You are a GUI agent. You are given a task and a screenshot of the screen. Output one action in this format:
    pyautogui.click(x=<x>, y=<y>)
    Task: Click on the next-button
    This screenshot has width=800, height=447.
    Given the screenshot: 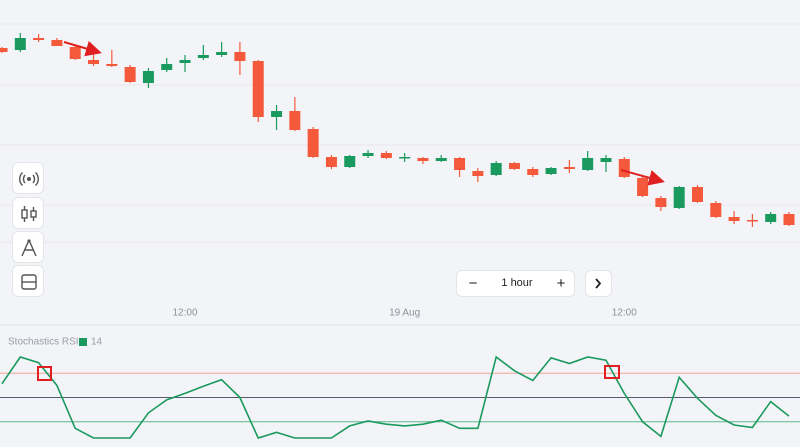 What is the action you would take?
    pyautogui.click(x=598, y=283)
    